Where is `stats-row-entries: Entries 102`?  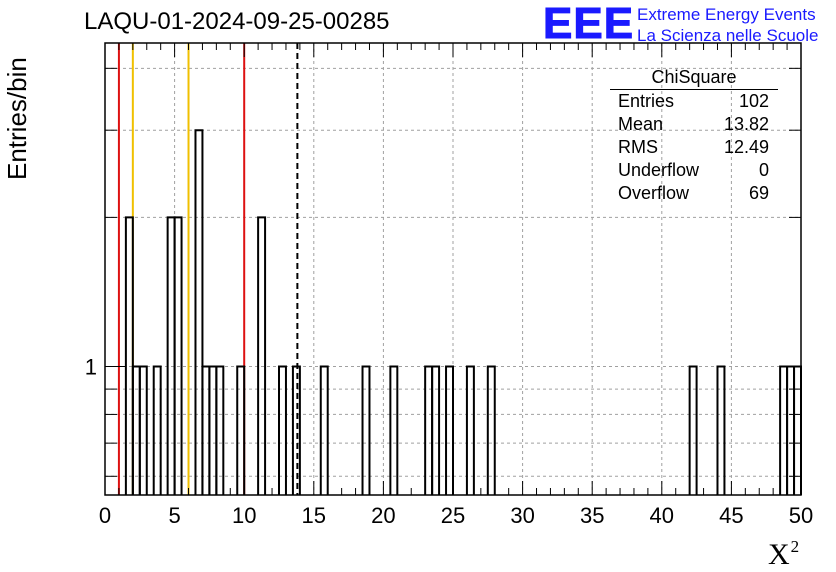 stats-row-entries: Entries 102 is located at coordinates (694, 101).